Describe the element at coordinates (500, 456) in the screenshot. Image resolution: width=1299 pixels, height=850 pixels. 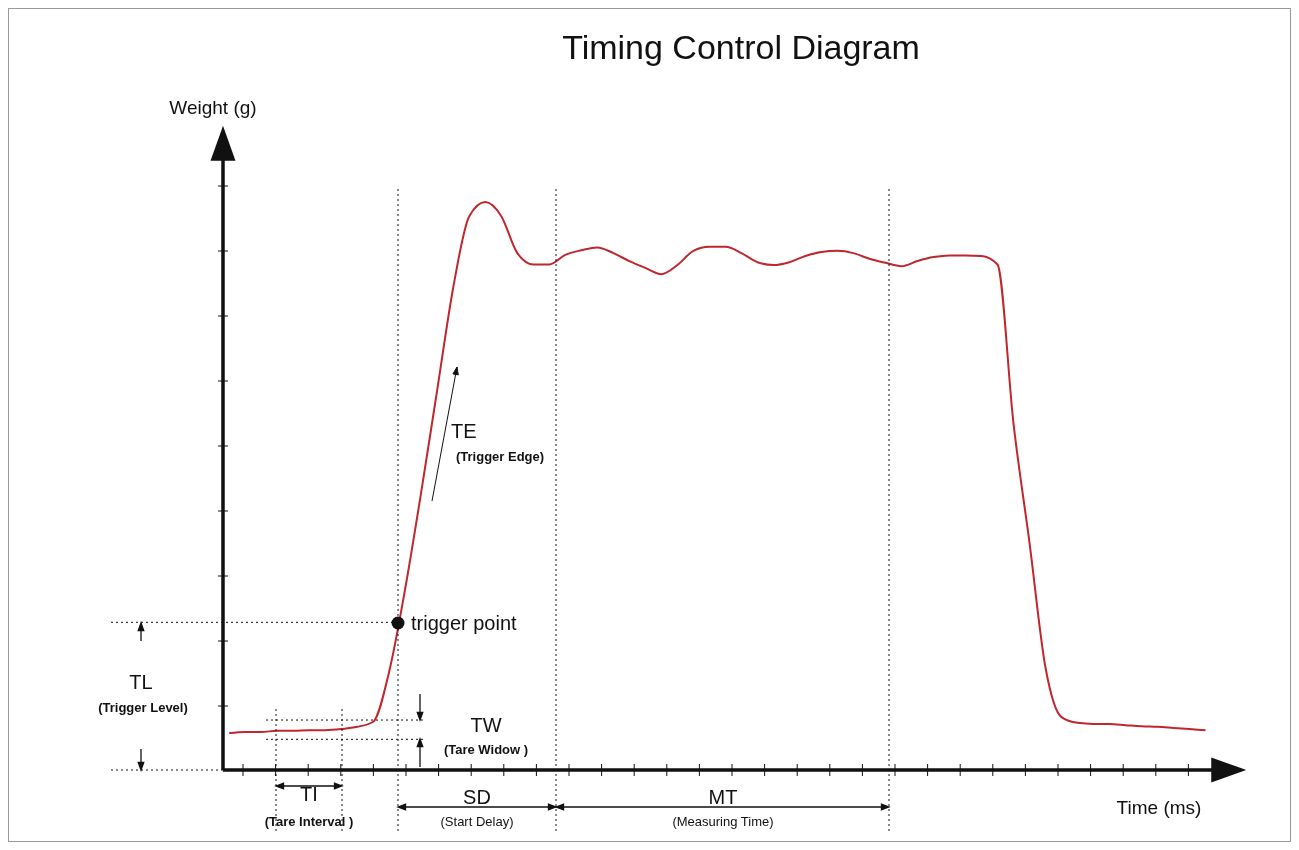
I see `annotation: (Trigger Edge)` at that location.